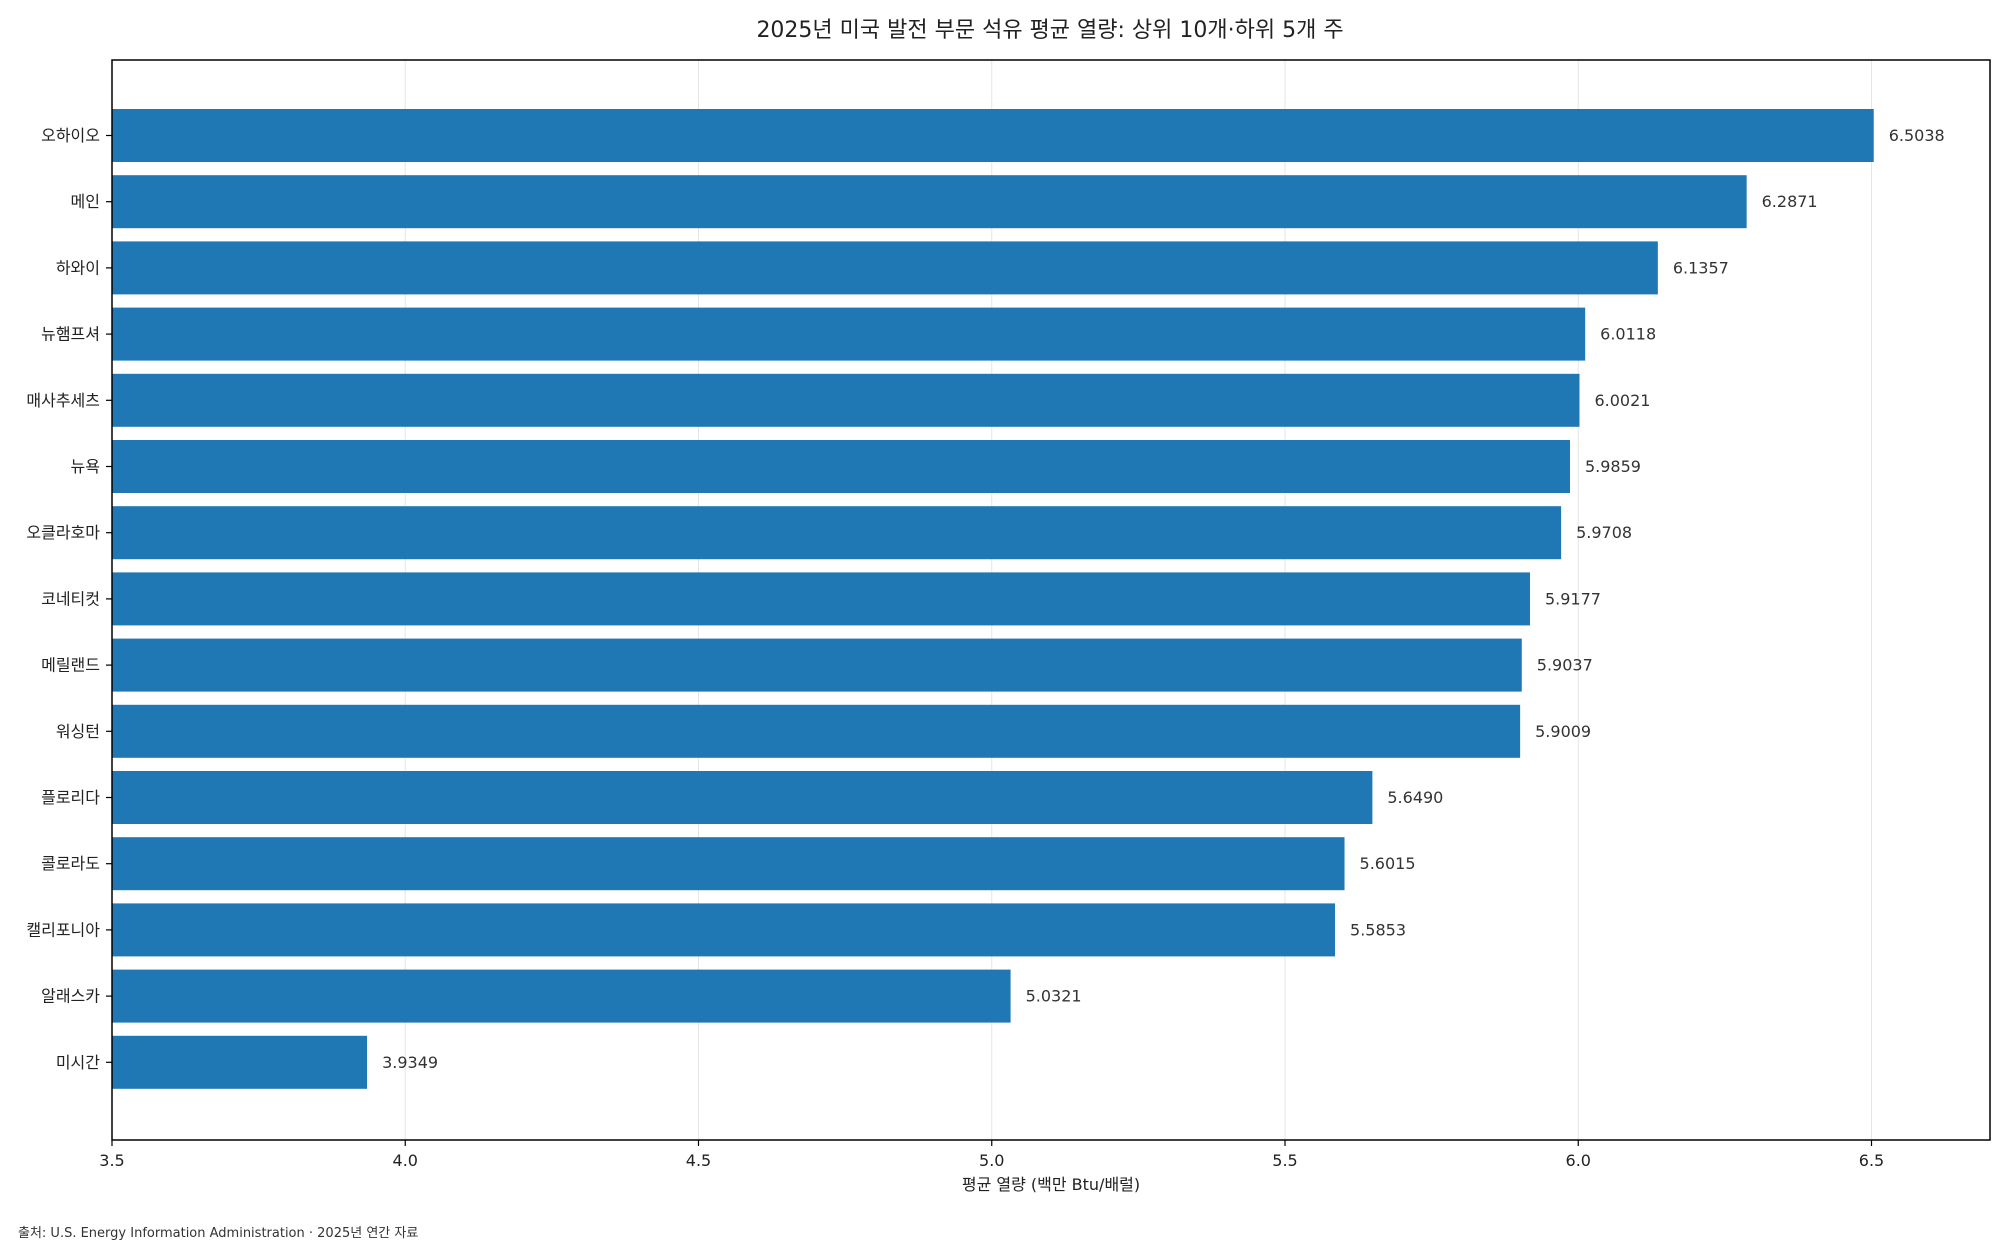  I want to click on category-label: 매사추세츠, so click(63, 400).